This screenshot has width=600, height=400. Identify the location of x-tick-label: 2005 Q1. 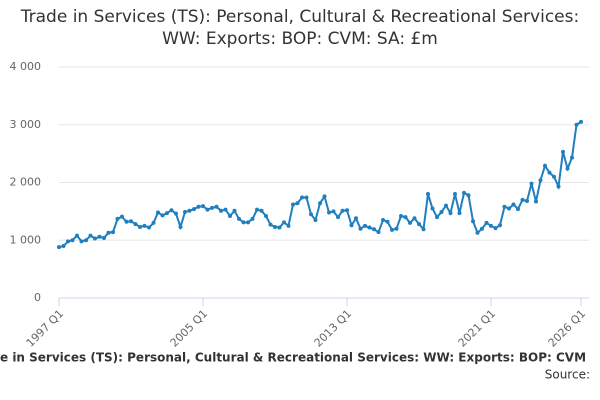
(189, 328).